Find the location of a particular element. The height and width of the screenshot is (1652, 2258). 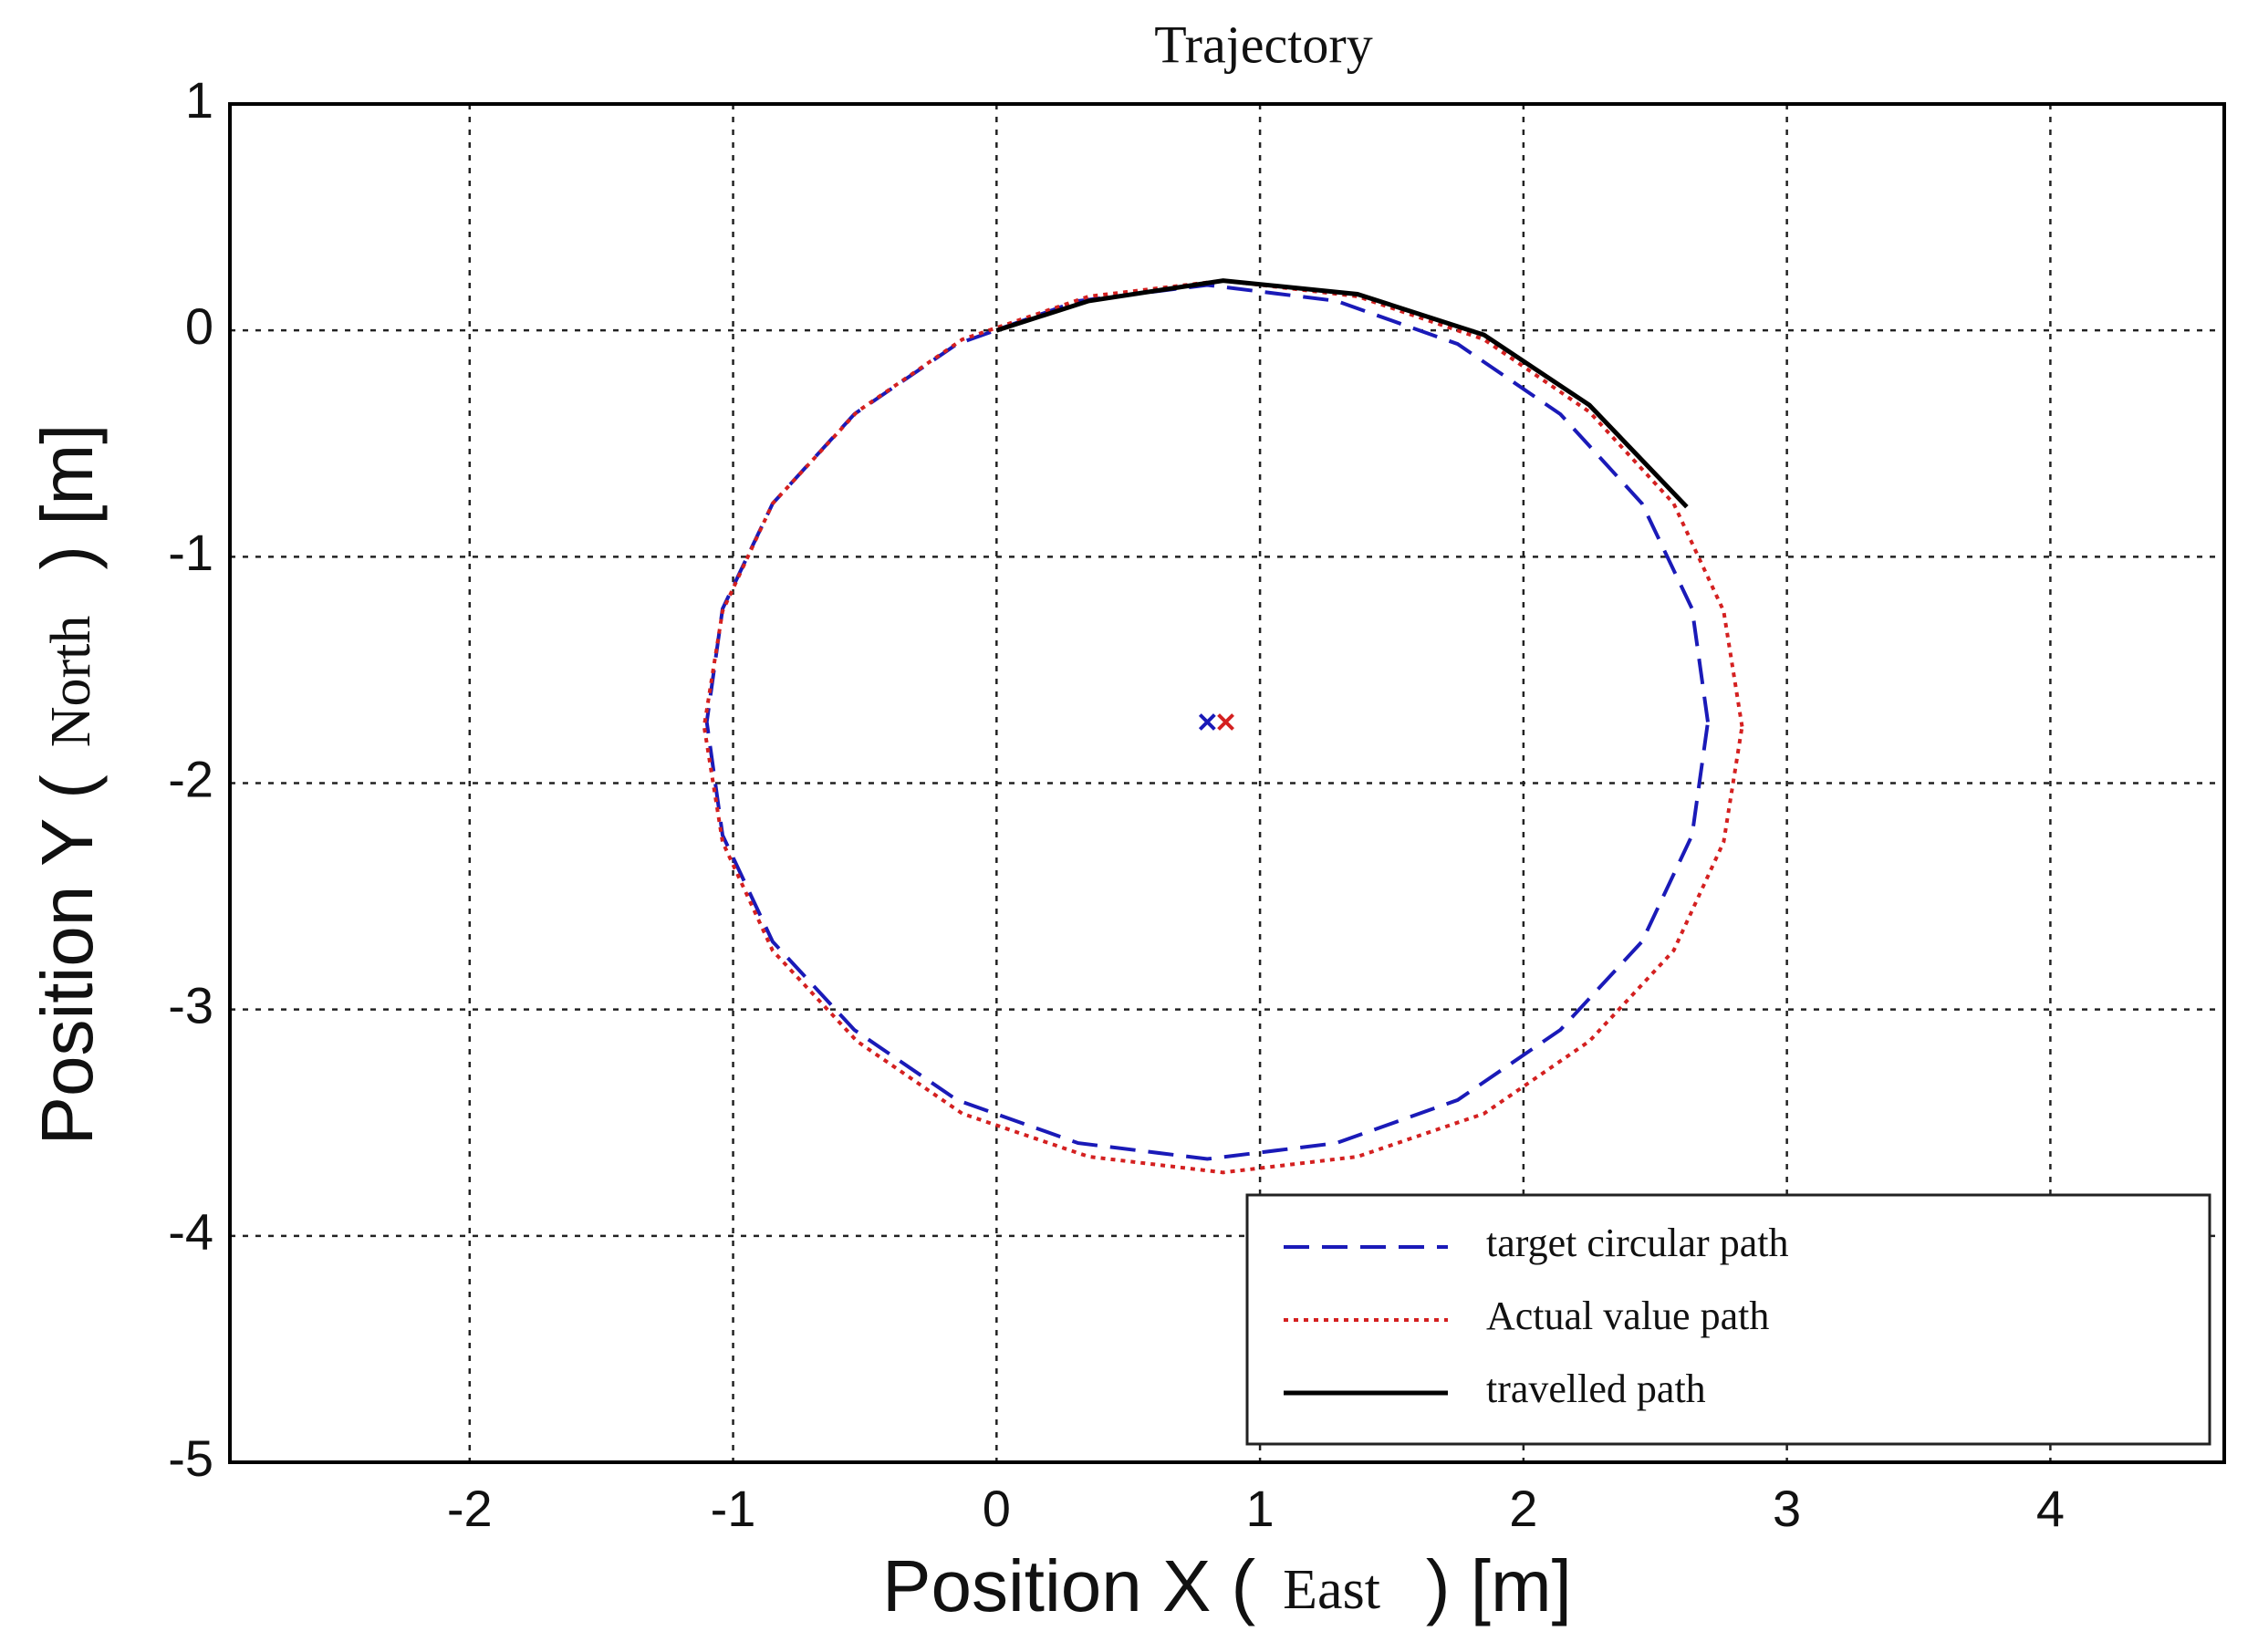

x-tick-label: 2 is located at coordinates (1523, 1509).